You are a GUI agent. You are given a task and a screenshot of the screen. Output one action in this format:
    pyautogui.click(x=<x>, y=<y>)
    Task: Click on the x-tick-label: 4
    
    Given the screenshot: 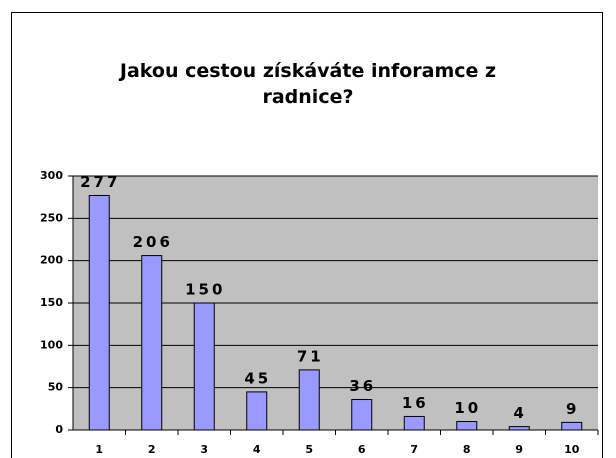 What is the action you would take?
    pyautogui.click(x=257, y=449)
    